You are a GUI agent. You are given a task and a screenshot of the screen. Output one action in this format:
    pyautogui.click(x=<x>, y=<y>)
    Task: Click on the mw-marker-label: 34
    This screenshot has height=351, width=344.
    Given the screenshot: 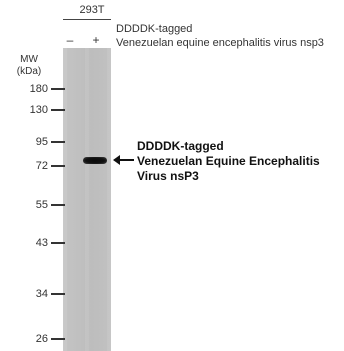 What is the action you would take?
    pyautogui.click(x=41, y=294)
    